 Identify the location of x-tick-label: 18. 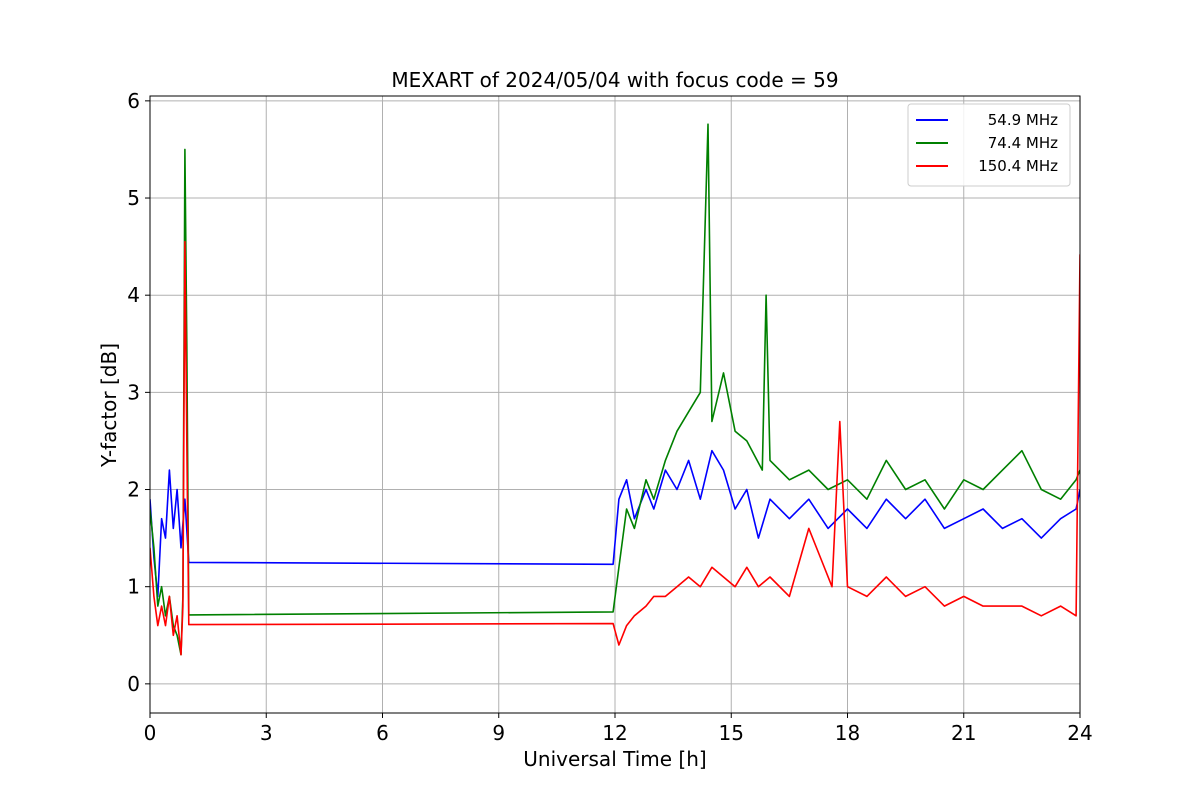
(847, 733).